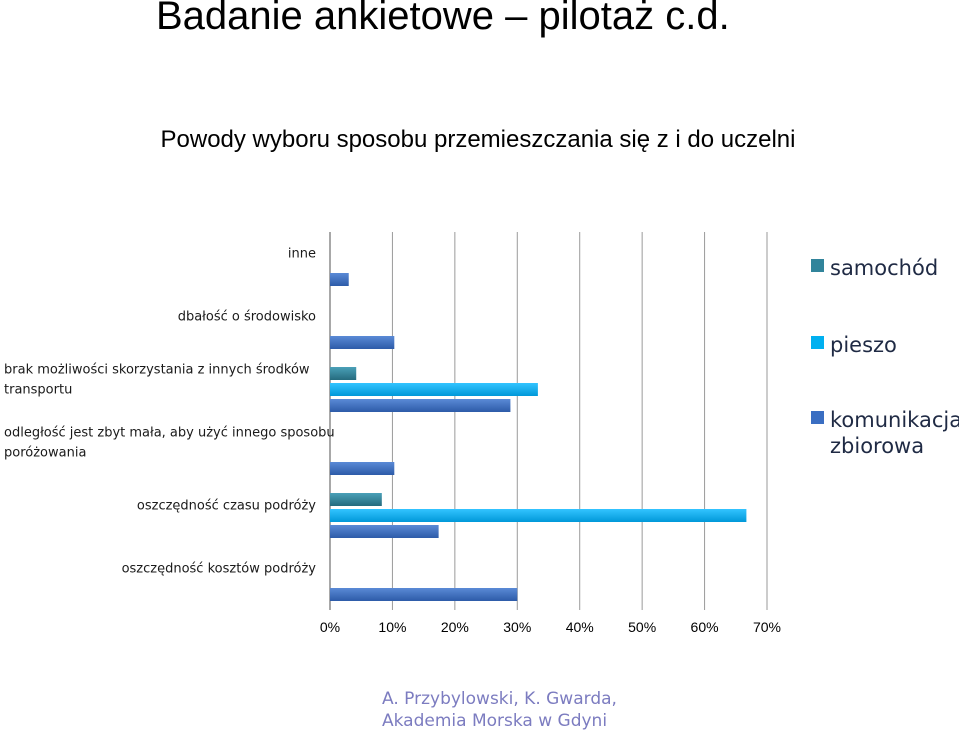 This screenshot has width=959, height=736. What do you see at coordinates (356, 499) in the screenshot?
I see `bar-samochód-4` at bounding box center [356, 499].